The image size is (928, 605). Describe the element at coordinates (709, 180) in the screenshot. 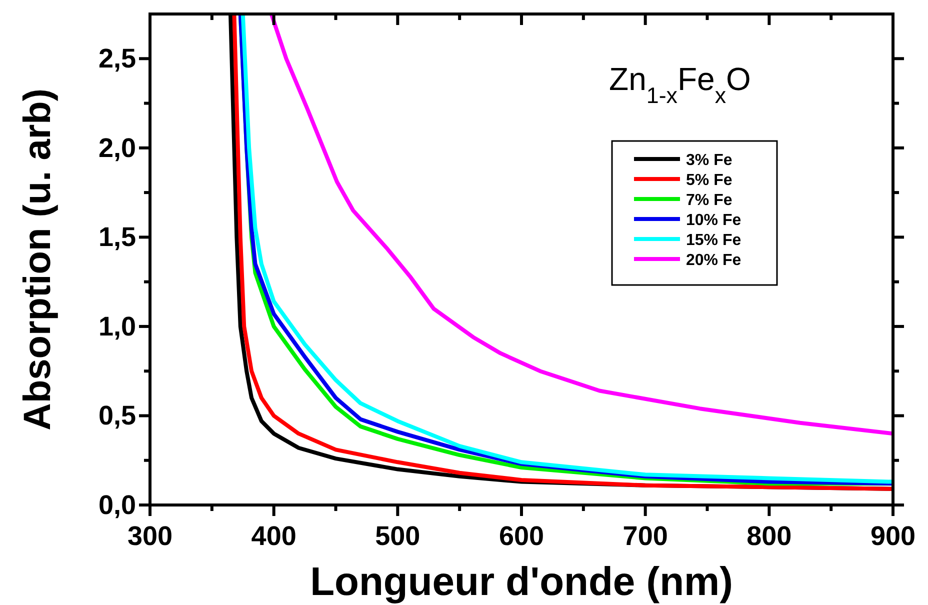

I see `legend-label: 5% Fe` at that location.